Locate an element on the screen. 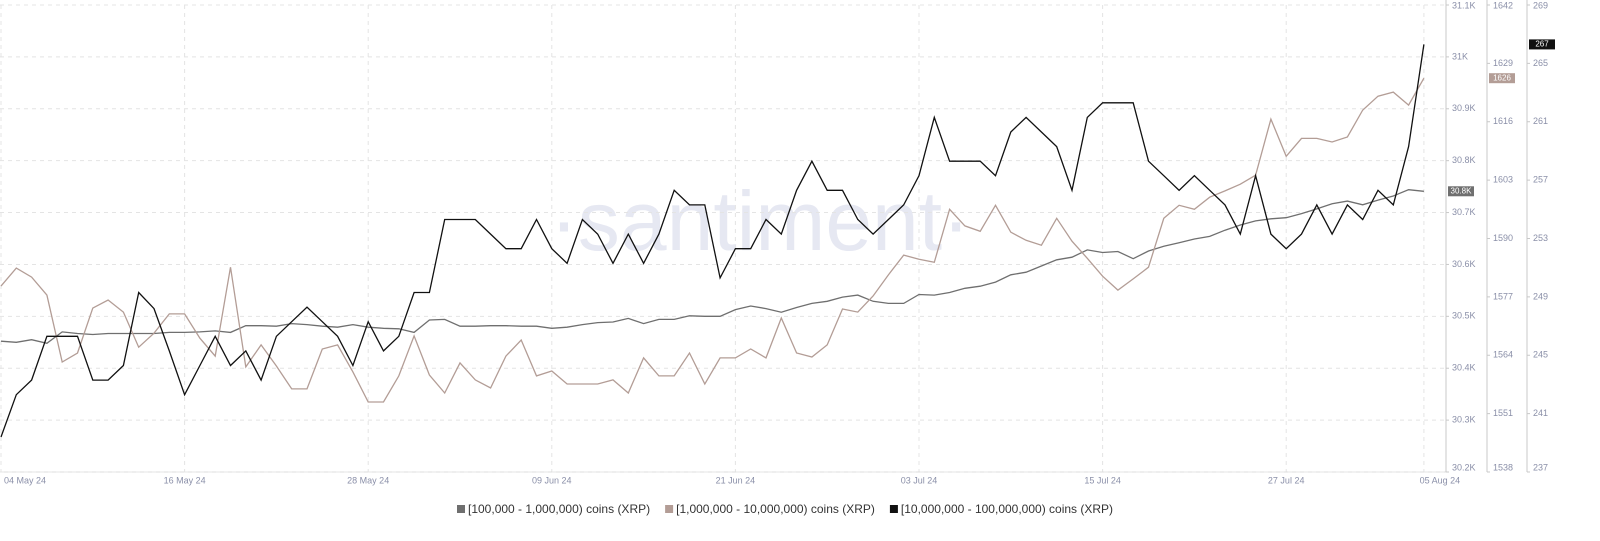 This screenshot has height=541, width=1600. x-tick-label: 05 Aug 24 is located at coordinates (1440, 480).